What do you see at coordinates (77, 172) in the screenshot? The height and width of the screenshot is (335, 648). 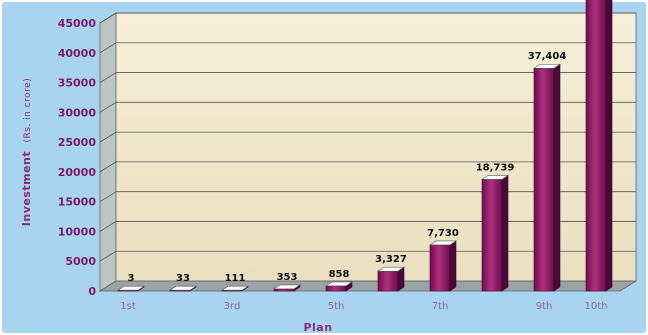 I see `y-tick-label: 20000` at bounding box center [77, 172].